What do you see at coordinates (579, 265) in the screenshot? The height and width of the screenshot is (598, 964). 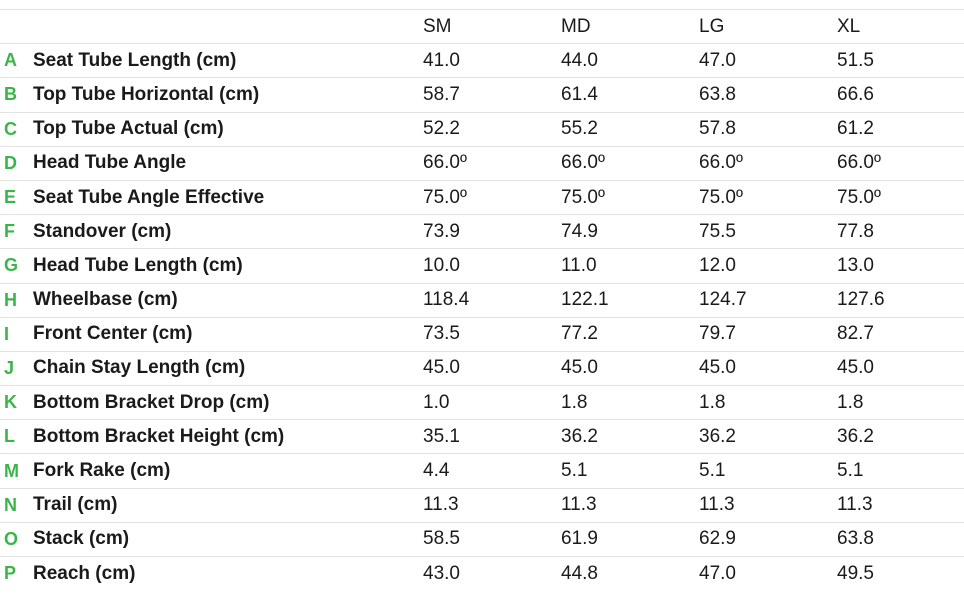 I see `value-md: 11.0` at bounding box center [579, 265].